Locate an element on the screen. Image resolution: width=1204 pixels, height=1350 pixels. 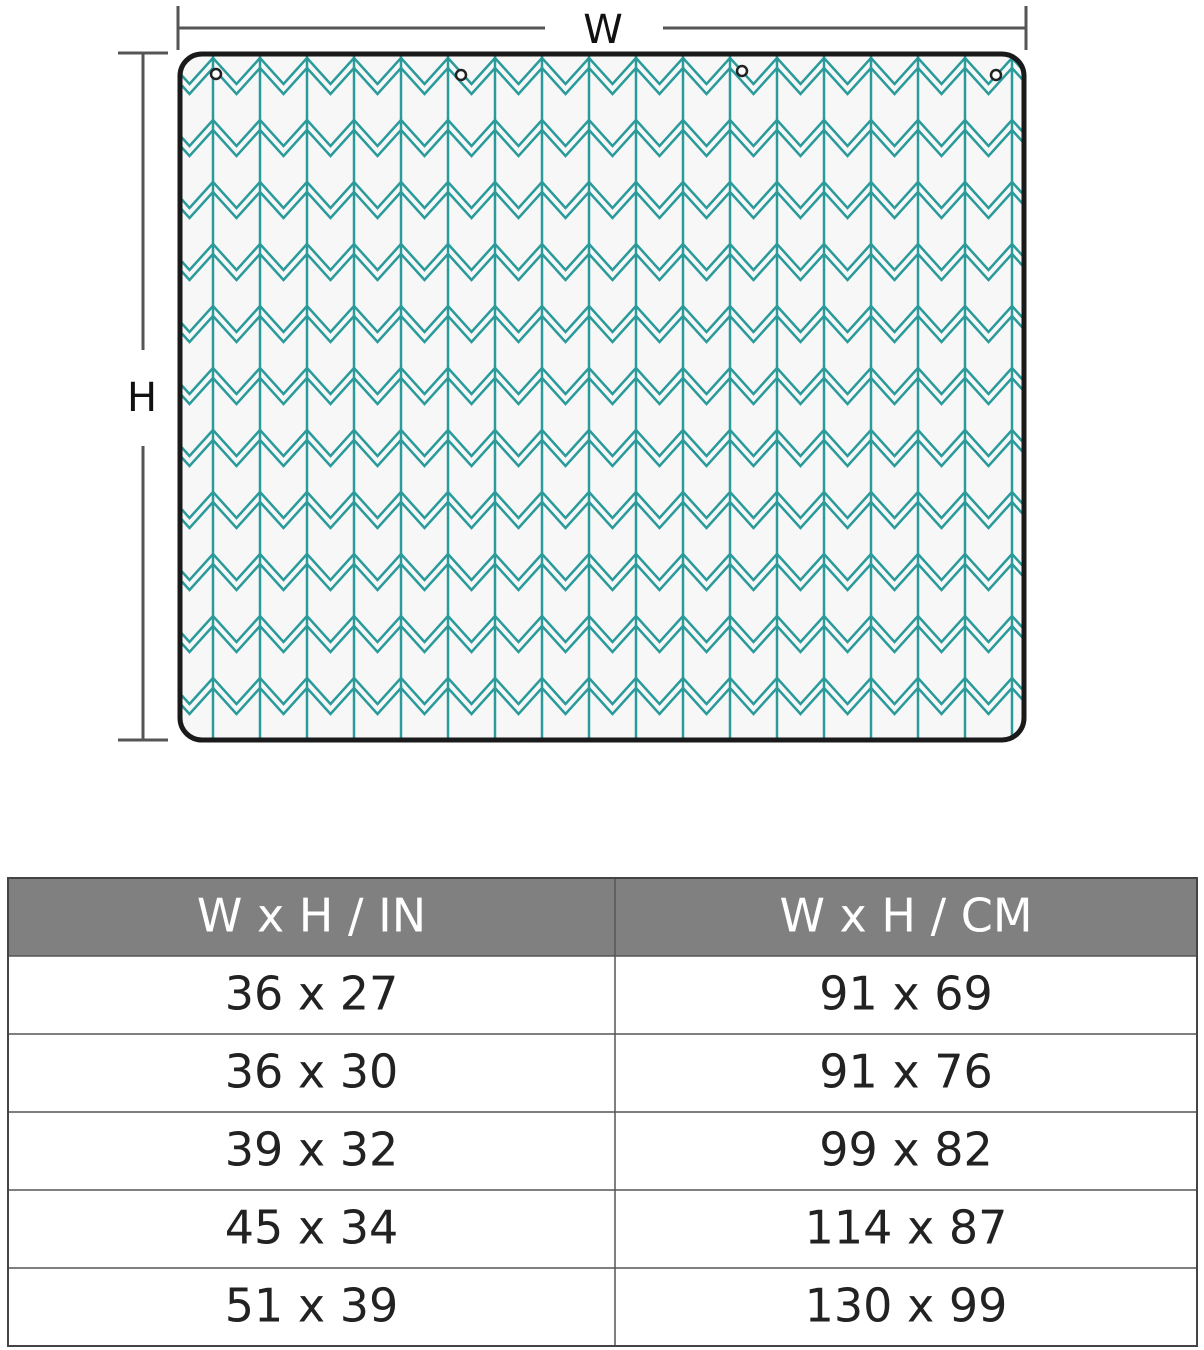
table-cell: 114 x 87 is located at coordinates (906, 1228).